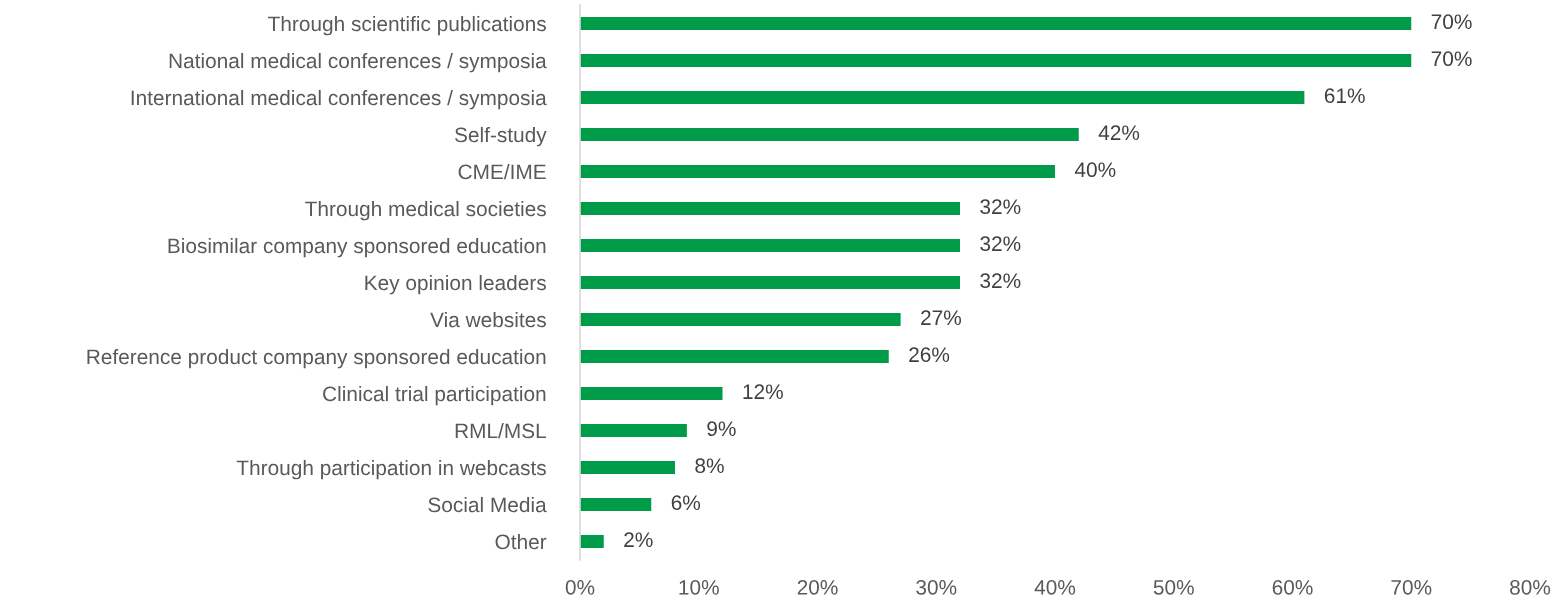  Describe the element at coordinates (500, 430) in the screenshot. I see `y-tick-label: RML/MSL` at that location.